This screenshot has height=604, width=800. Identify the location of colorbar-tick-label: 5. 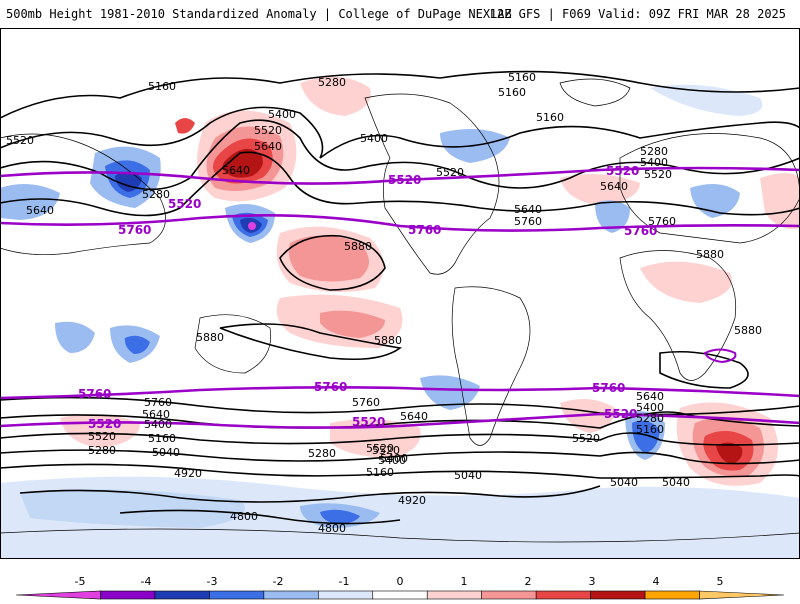
(720, 581).